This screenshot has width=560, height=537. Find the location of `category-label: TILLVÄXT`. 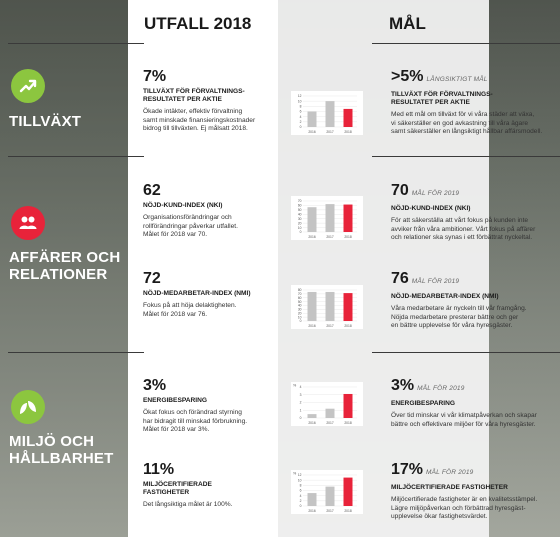

category-label: TILLVÄXT is located at coordinates (45, 121).